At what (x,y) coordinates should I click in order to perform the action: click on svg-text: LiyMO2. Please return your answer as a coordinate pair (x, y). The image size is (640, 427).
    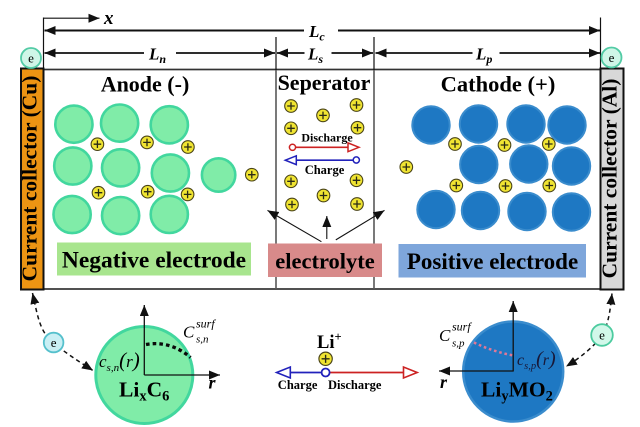
    Looking at the image, I should click on (517, 391).